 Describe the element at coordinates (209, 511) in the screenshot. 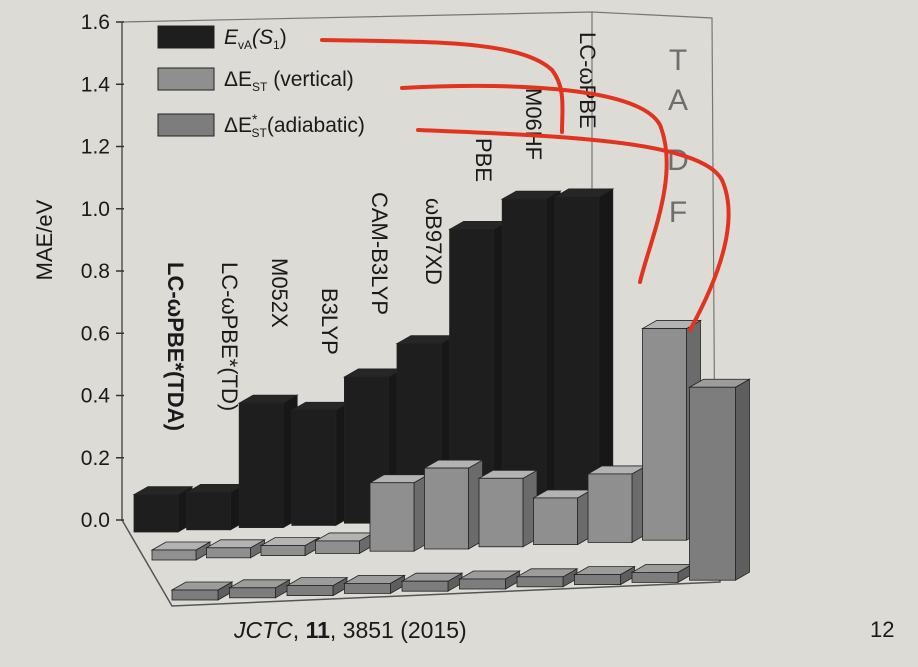

I see `bar-s0-1-front` at that location.